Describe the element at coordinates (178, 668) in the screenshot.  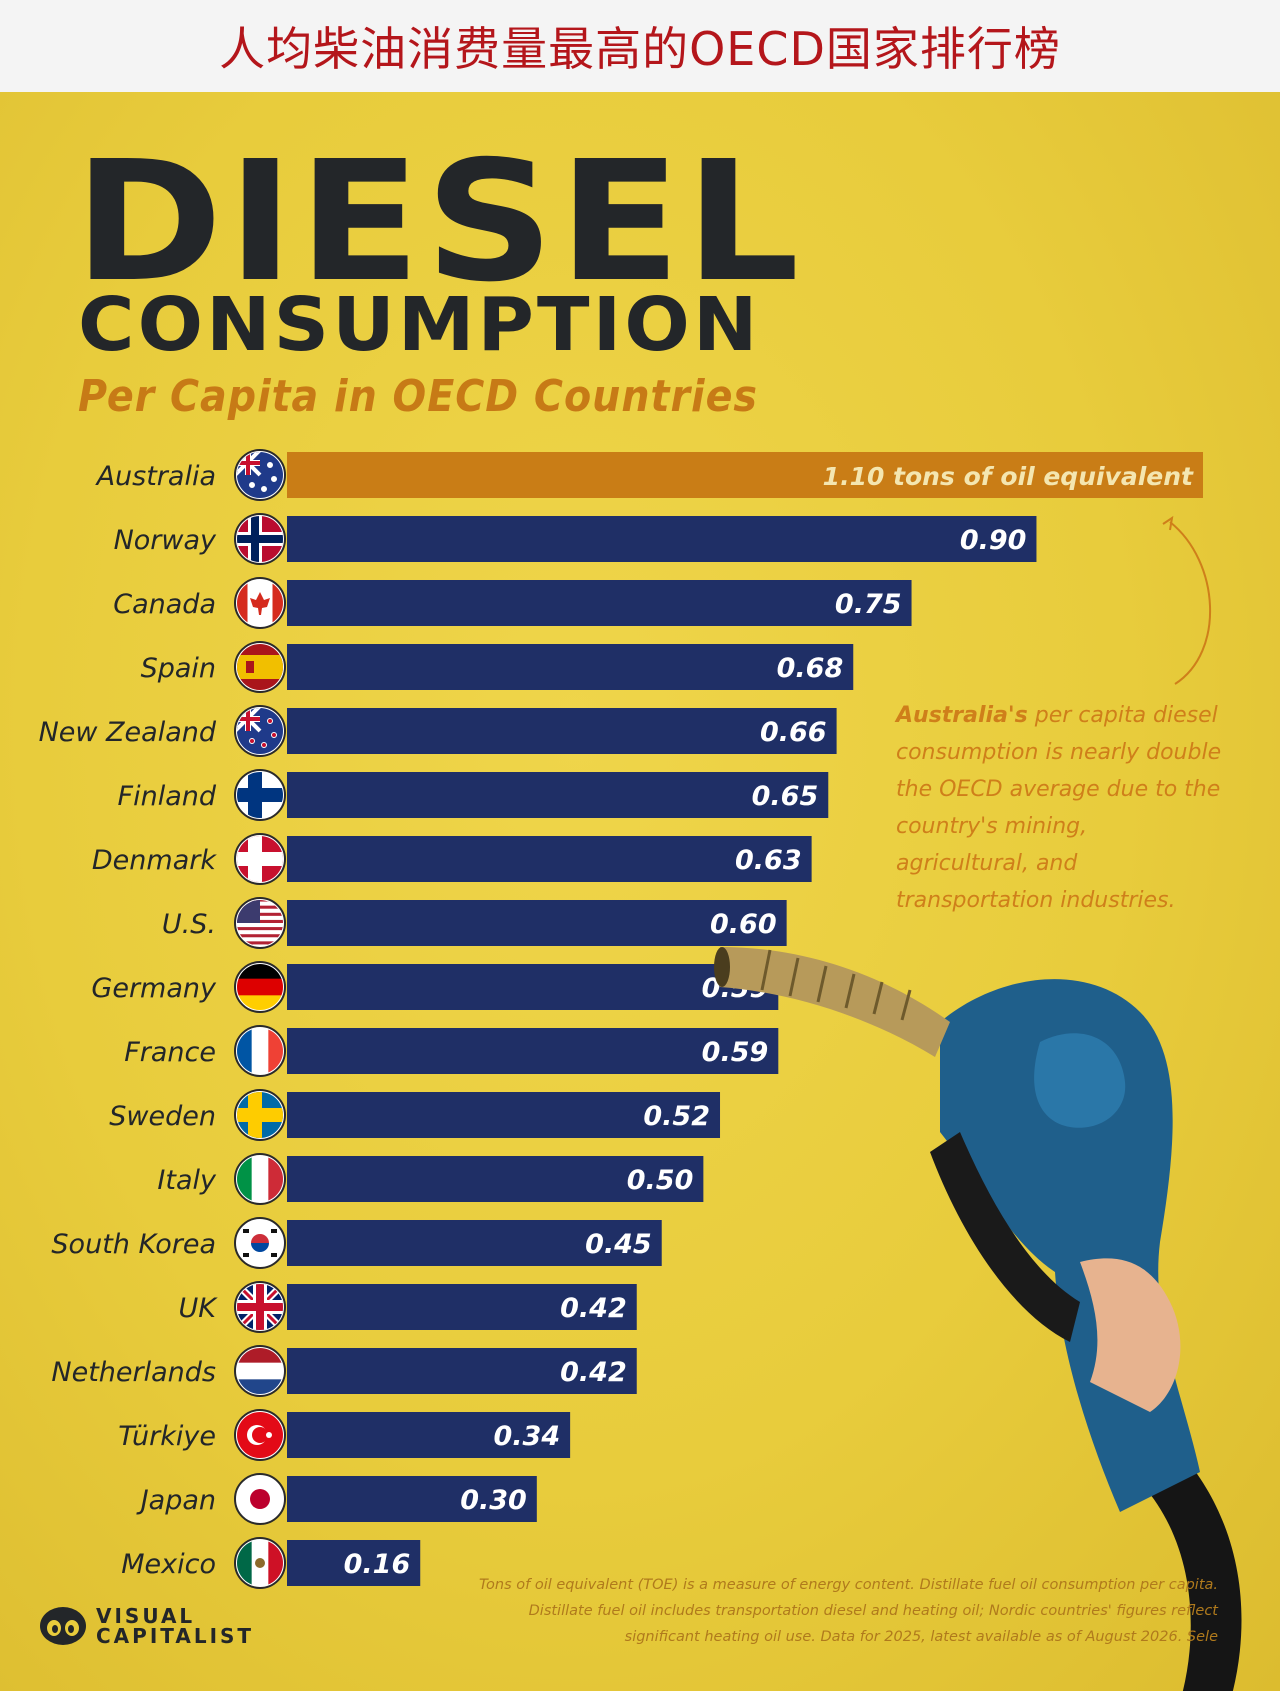
I see `category-label: Spain` at that location.